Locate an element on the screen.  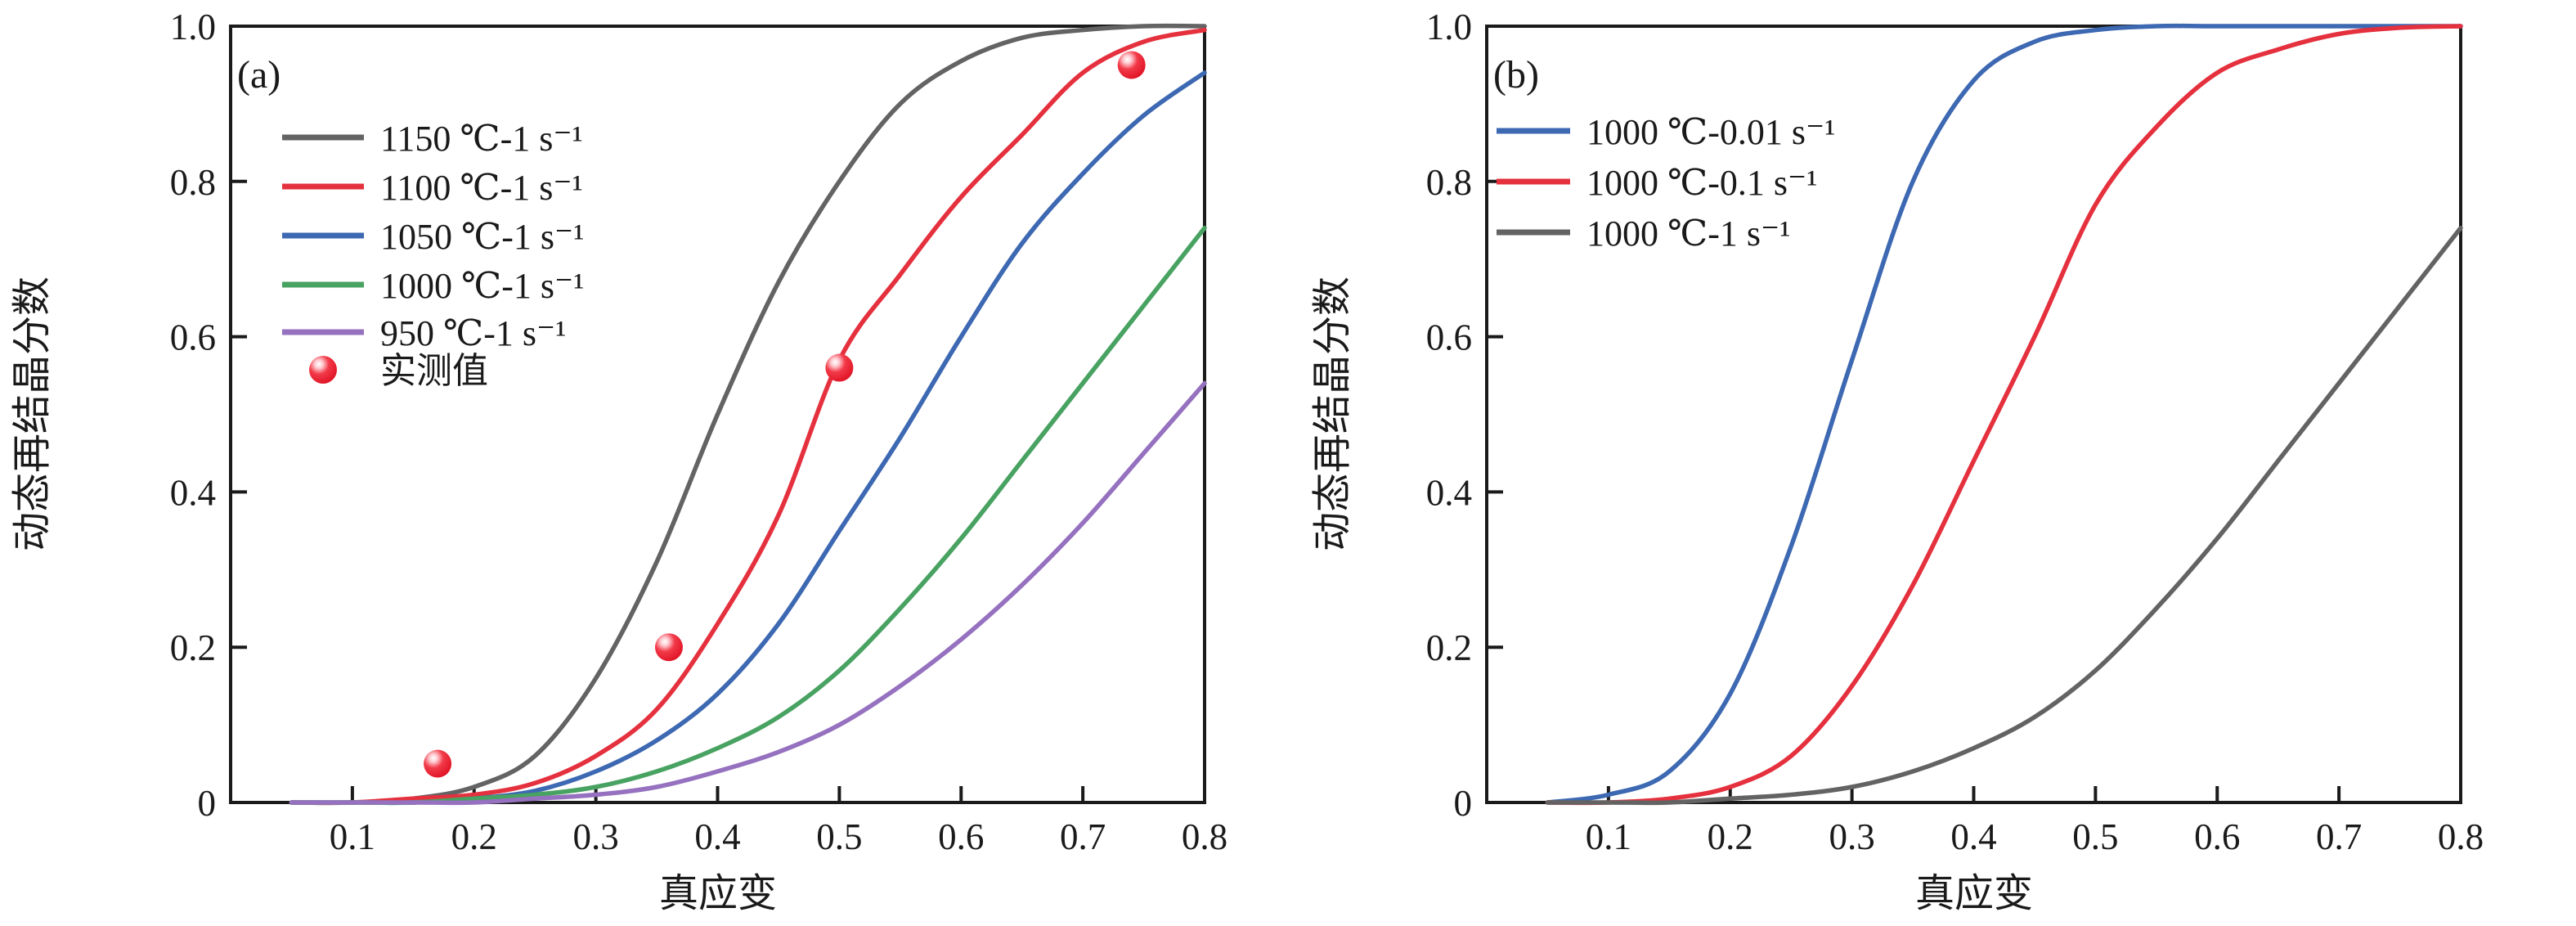
legend-label-1: 1000 ℃-1 s⁻¹ is located at coordinates (1688, 234).